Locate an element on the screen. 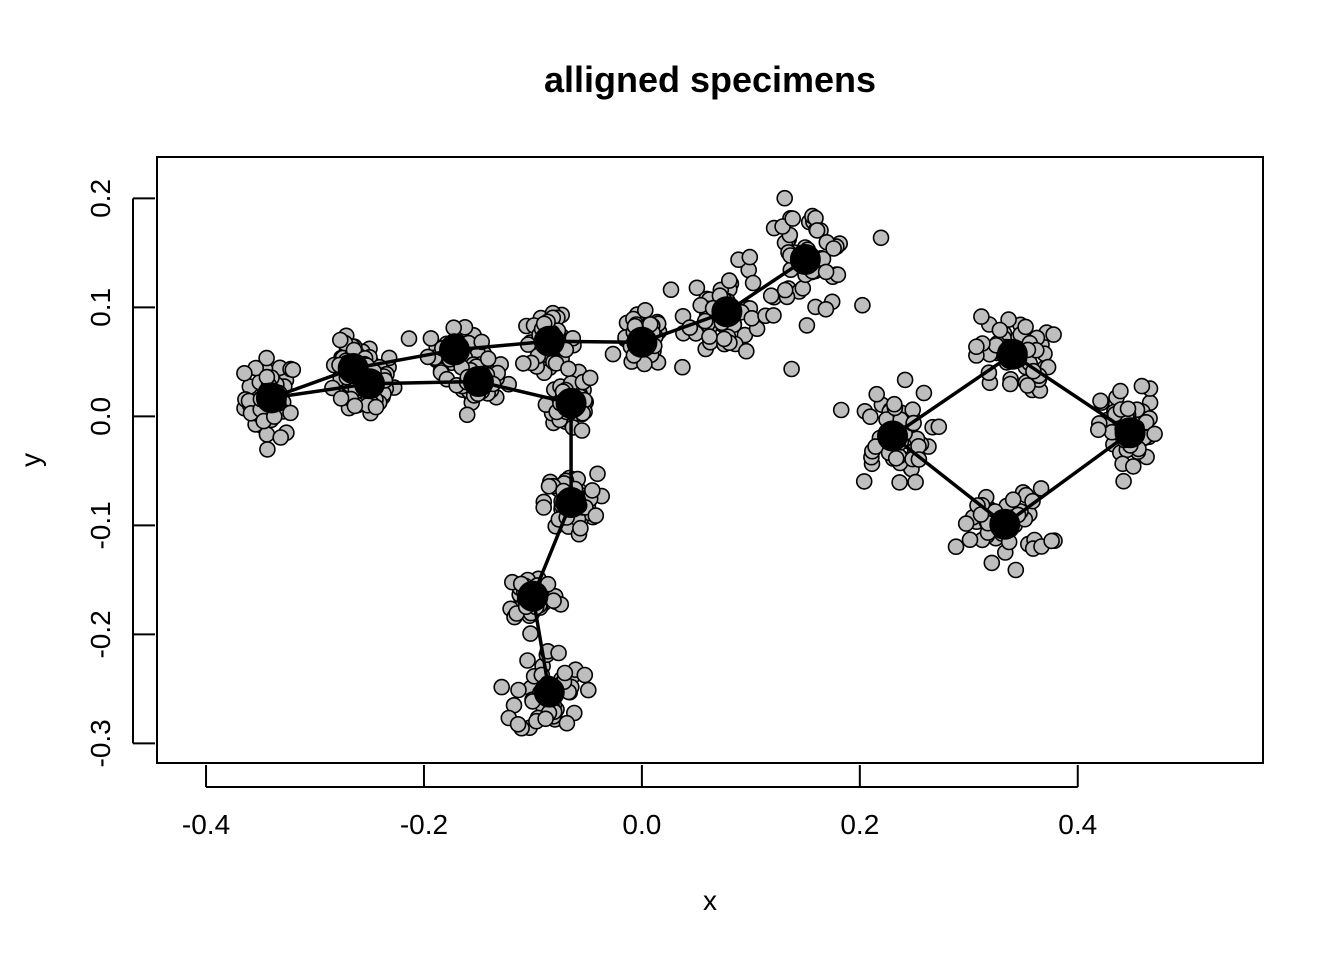 Image resolution: width=1344 pixels, height=960 pixels. y-axis-label: y is located at coordinates (30, 460).